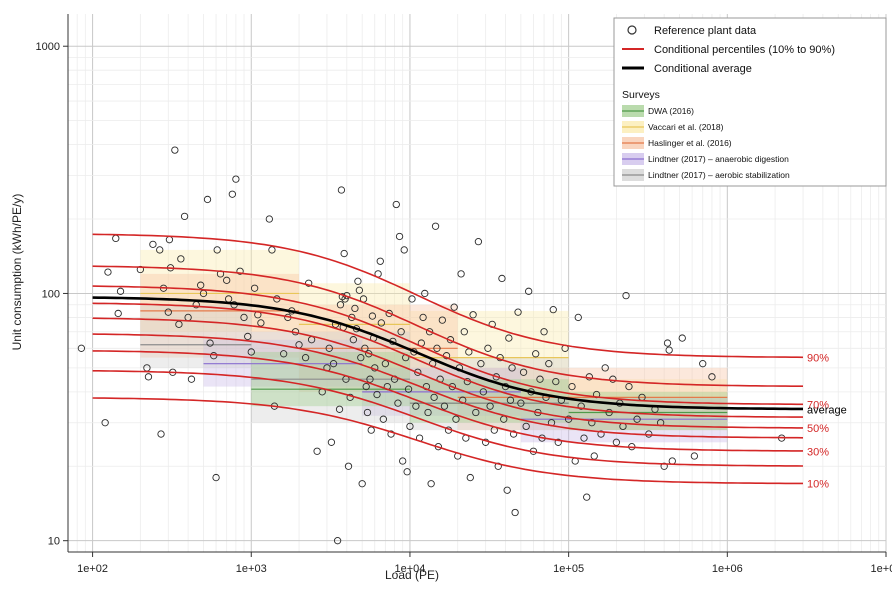  Describe the element at coordinates (641, 95) in the screenshot. I see `legend-surveys-title: Surveys` at that location.